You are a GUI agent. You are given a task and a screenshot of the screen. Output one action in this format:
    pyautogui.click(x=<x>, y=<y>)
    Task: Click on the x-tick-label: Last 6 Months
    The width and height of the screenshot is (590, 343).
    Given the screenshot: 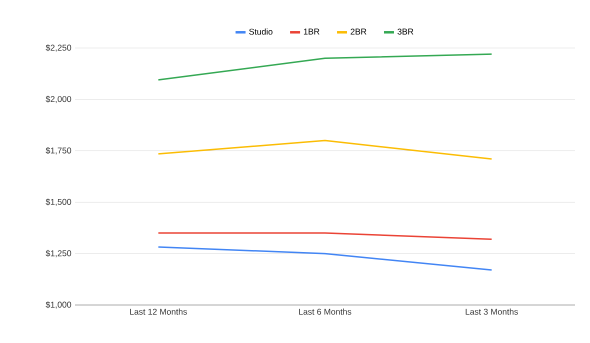 What is the action you would take?
    pyautogui.click(x=325, y=311)
    